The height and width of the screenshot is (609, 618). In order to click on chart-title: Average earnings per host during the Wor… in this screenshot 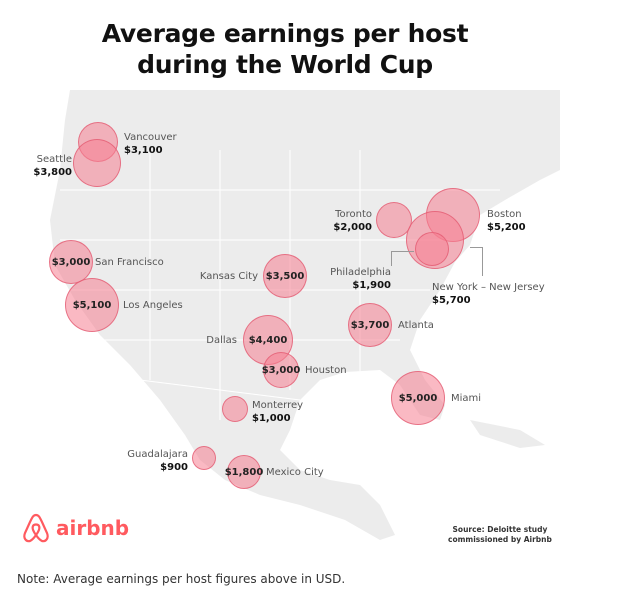, I will do `click(285, 49)`.